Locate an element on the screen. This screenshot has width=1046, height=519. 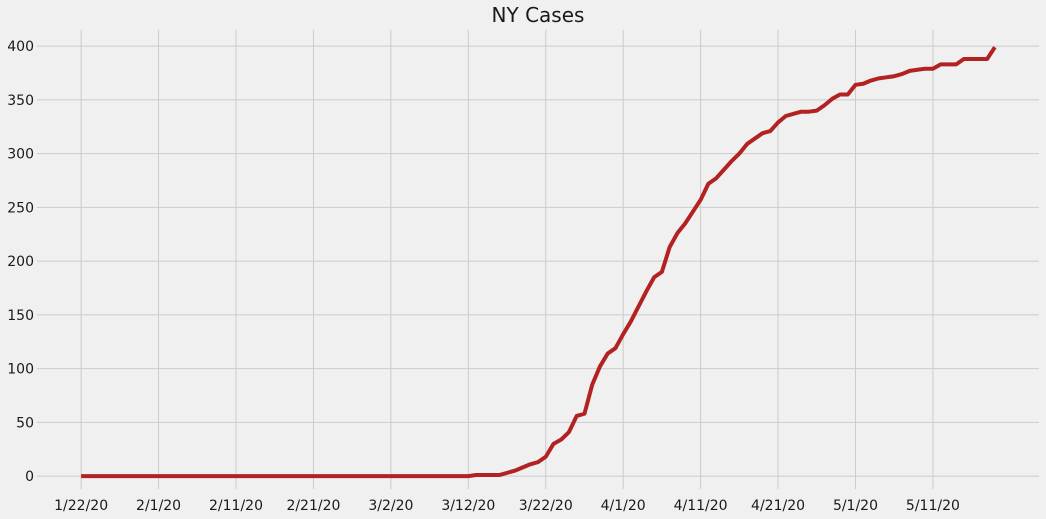
x-tick-label: 2/21/20 is located at coordinates (313, 506).